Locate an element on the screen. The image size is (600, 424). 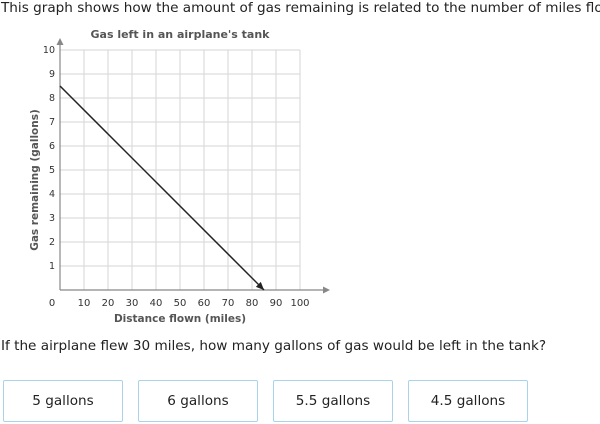
y-tick-label: 4 is located at coordinates (52, 194).